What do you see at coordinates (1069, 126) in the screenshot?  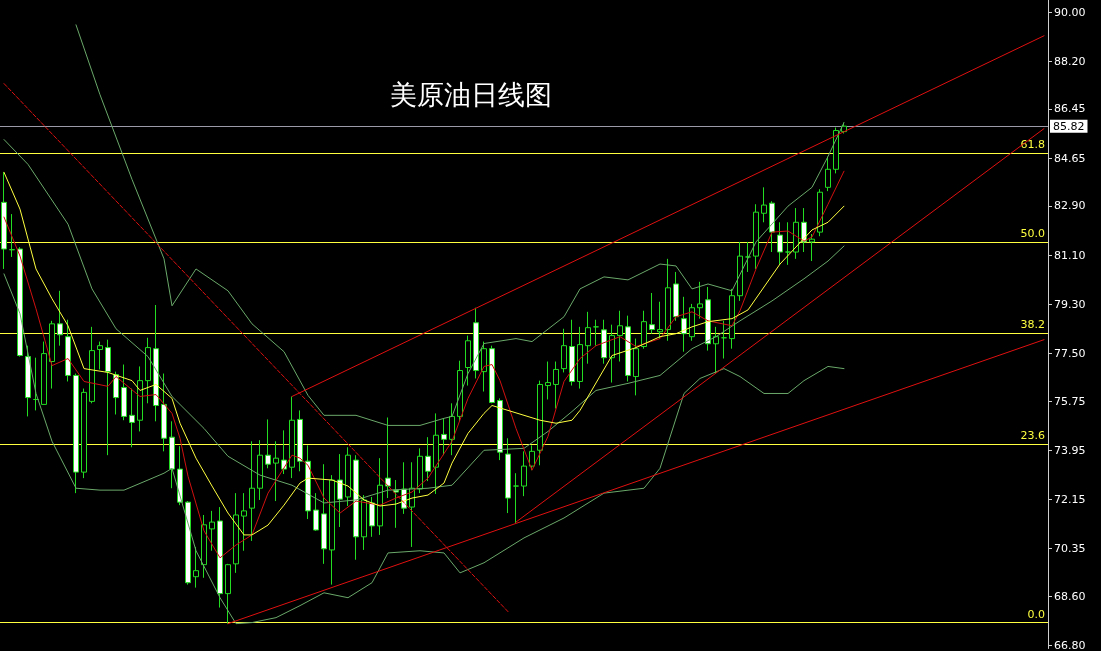 I see `ref-line-label: 85.82` at bounding box center [1069, 126].